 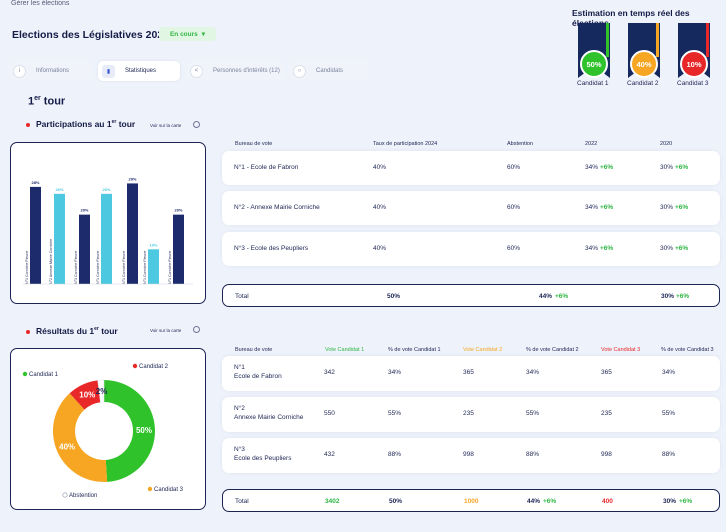 What do you see at coordinates (670, 501) in the screenshot?
I see `total-percent-3: 30%` at bounding box center [670, 501].